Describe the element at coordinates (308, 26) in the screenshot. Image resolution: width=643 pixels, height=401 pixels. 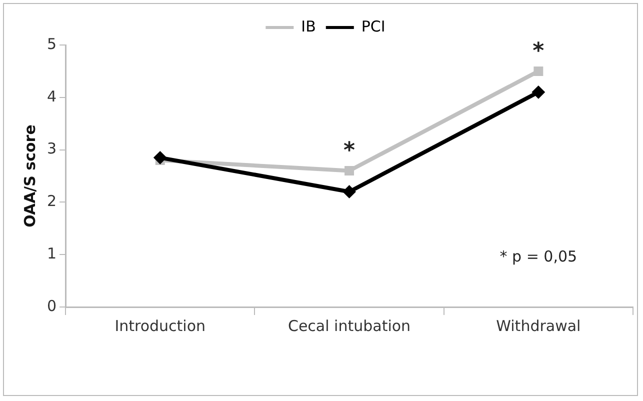
I see `legend-label: IB` at that location.